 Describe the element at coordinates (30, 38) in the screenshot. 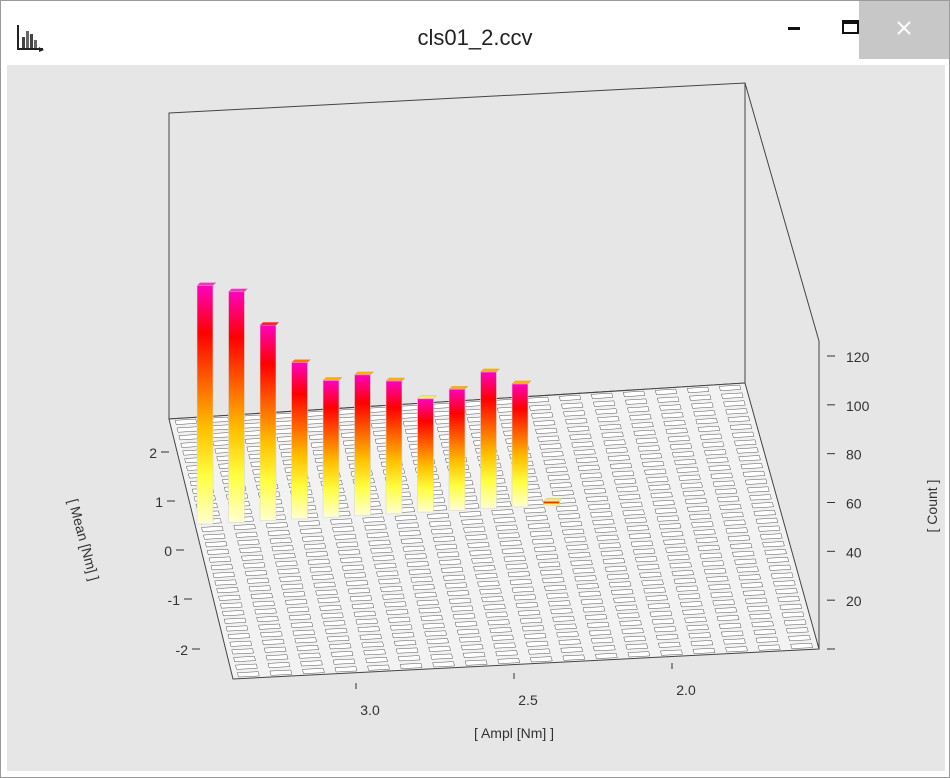

I see `histogram-app-icon` at that location.